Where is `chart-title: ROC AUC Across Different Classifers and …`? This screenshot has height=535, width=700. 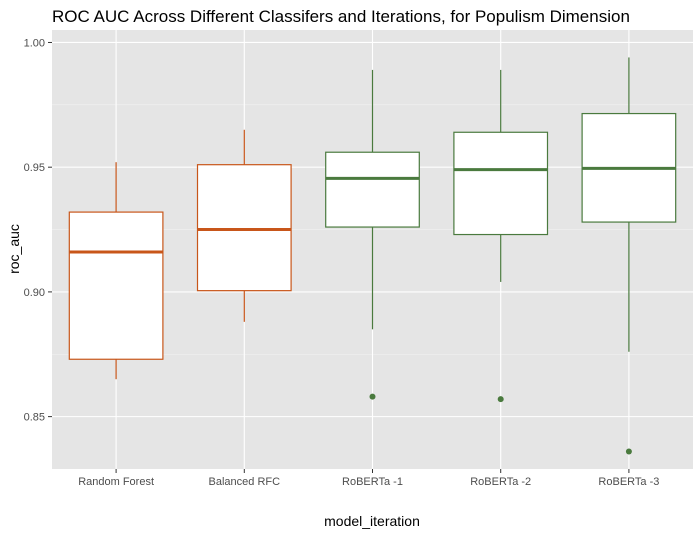
chart-title: ROC AUC Across Different Classifers and … is located at coordinates (341, 16).